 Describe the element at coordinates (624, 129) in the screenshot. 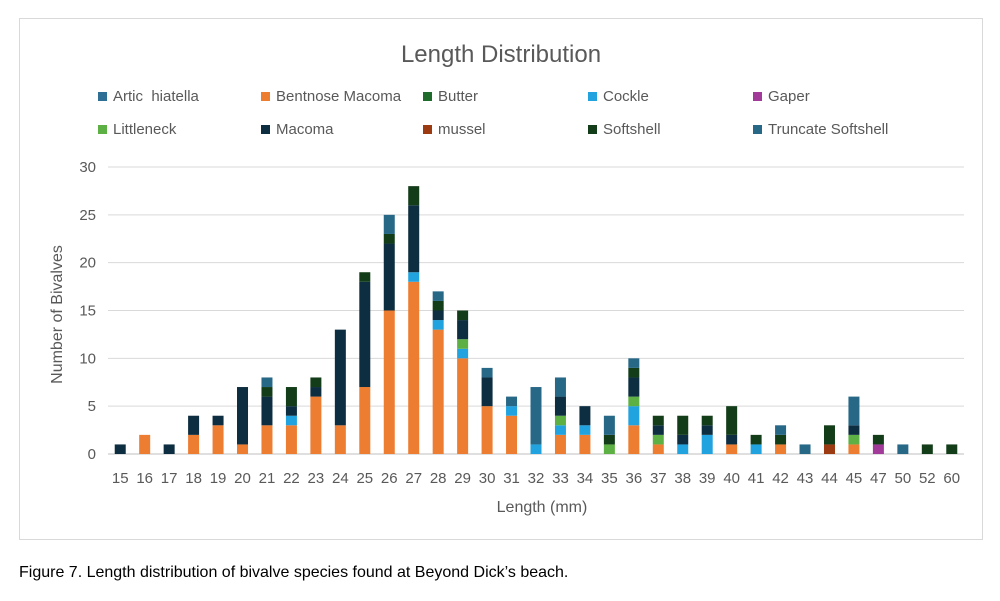

I see `legend-item: Softshell` at that location.